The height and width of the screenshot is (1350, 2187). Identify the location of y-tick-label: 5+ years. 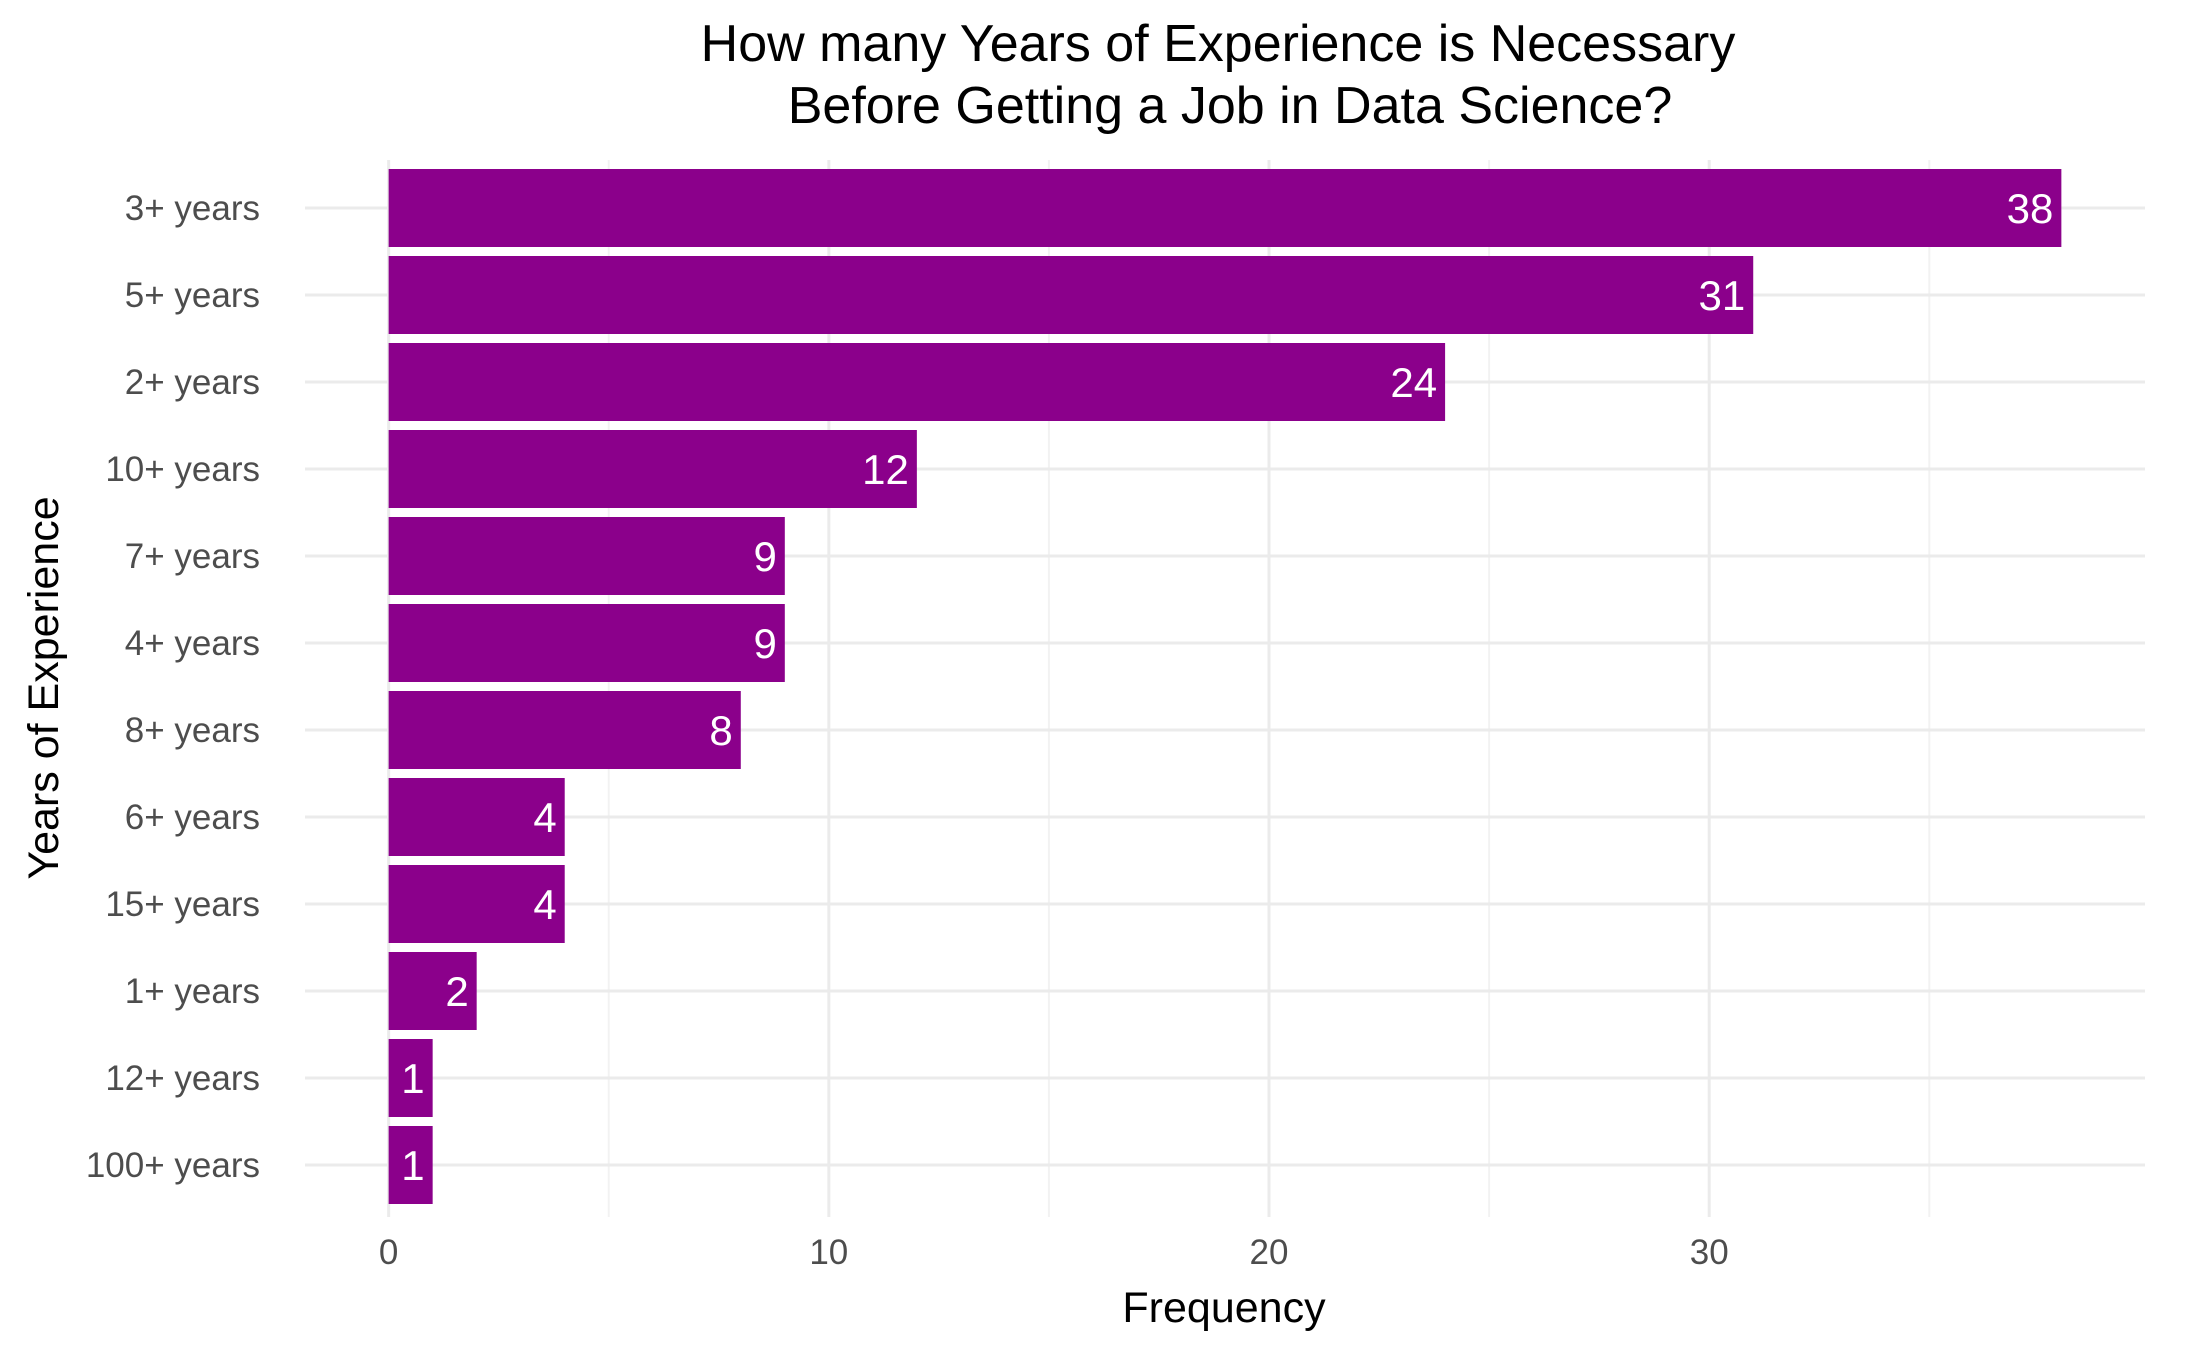
(192, 295).